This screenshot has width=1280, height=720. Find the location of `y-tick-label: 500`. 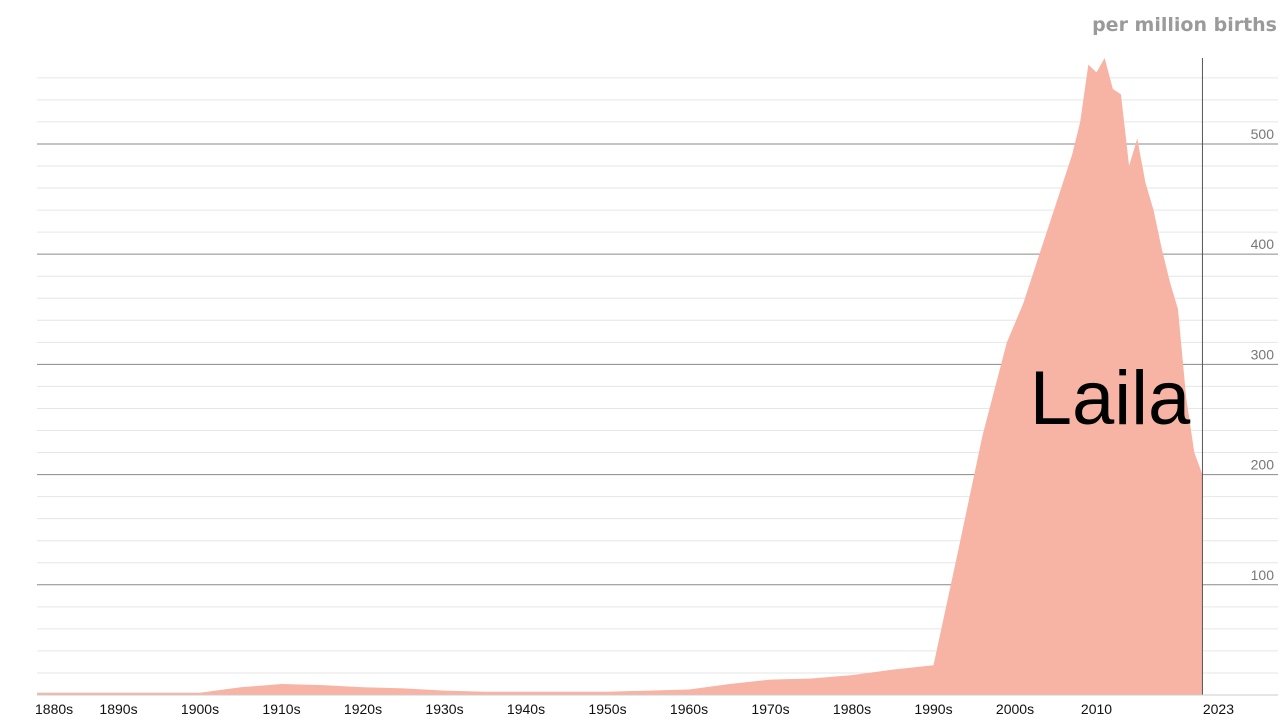

y-tick-label: 500 is located at coordinates (1263, 134).